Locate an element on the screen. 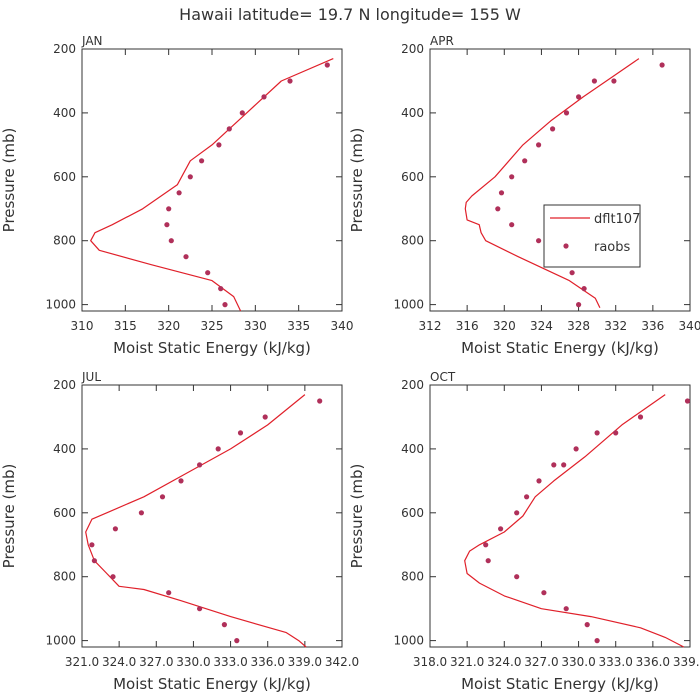  legend: dflt107 raobs is located at coordinates (592, 236).